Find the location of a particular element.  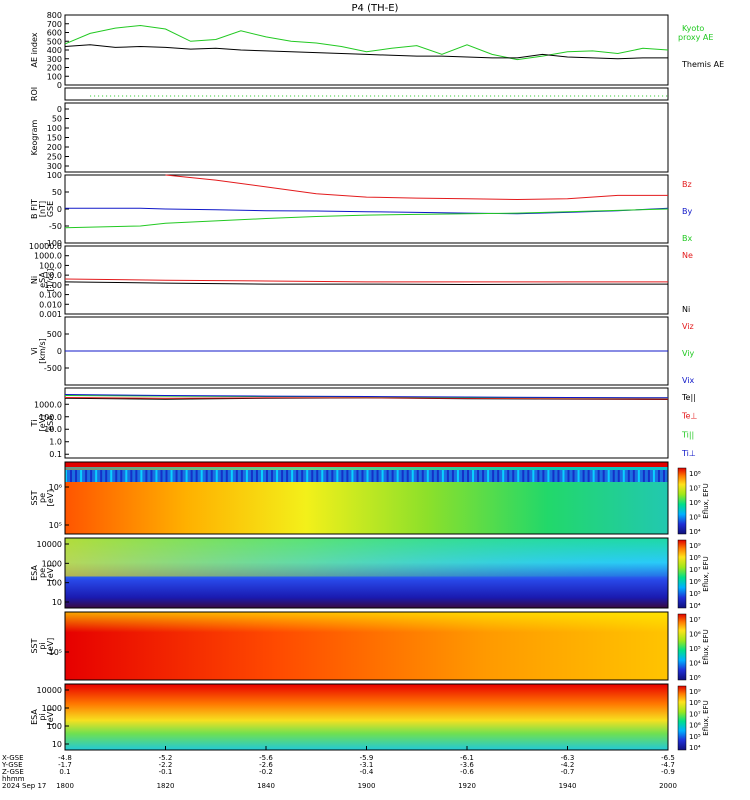

x-tick-label: -0.1 is located at coordinates (166, 772).